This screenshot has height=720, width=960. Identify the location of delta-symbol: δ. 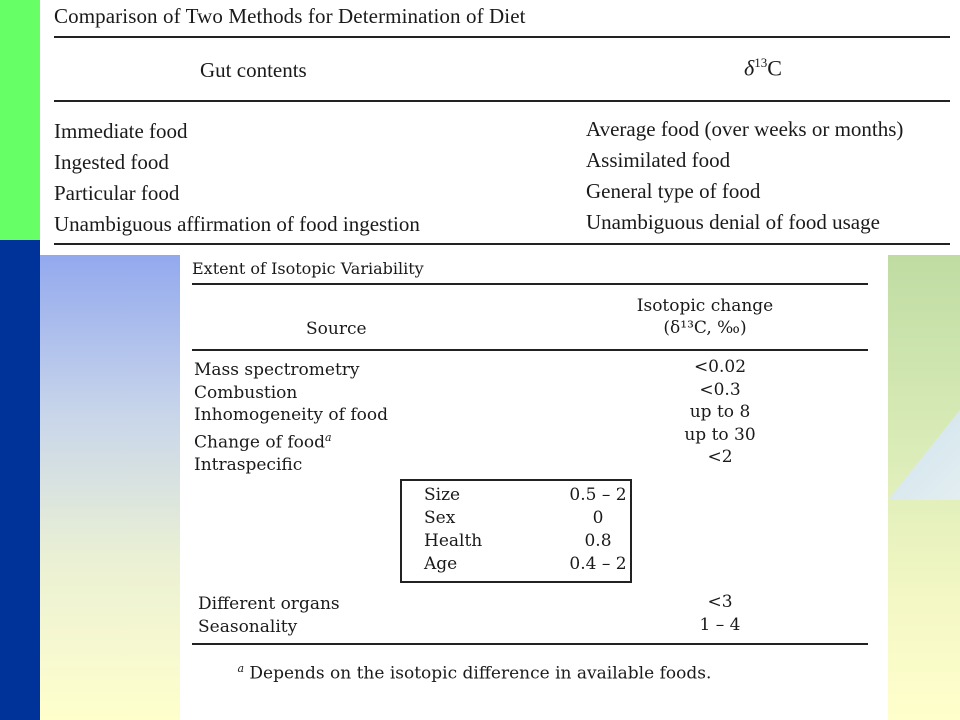
(749, 68).